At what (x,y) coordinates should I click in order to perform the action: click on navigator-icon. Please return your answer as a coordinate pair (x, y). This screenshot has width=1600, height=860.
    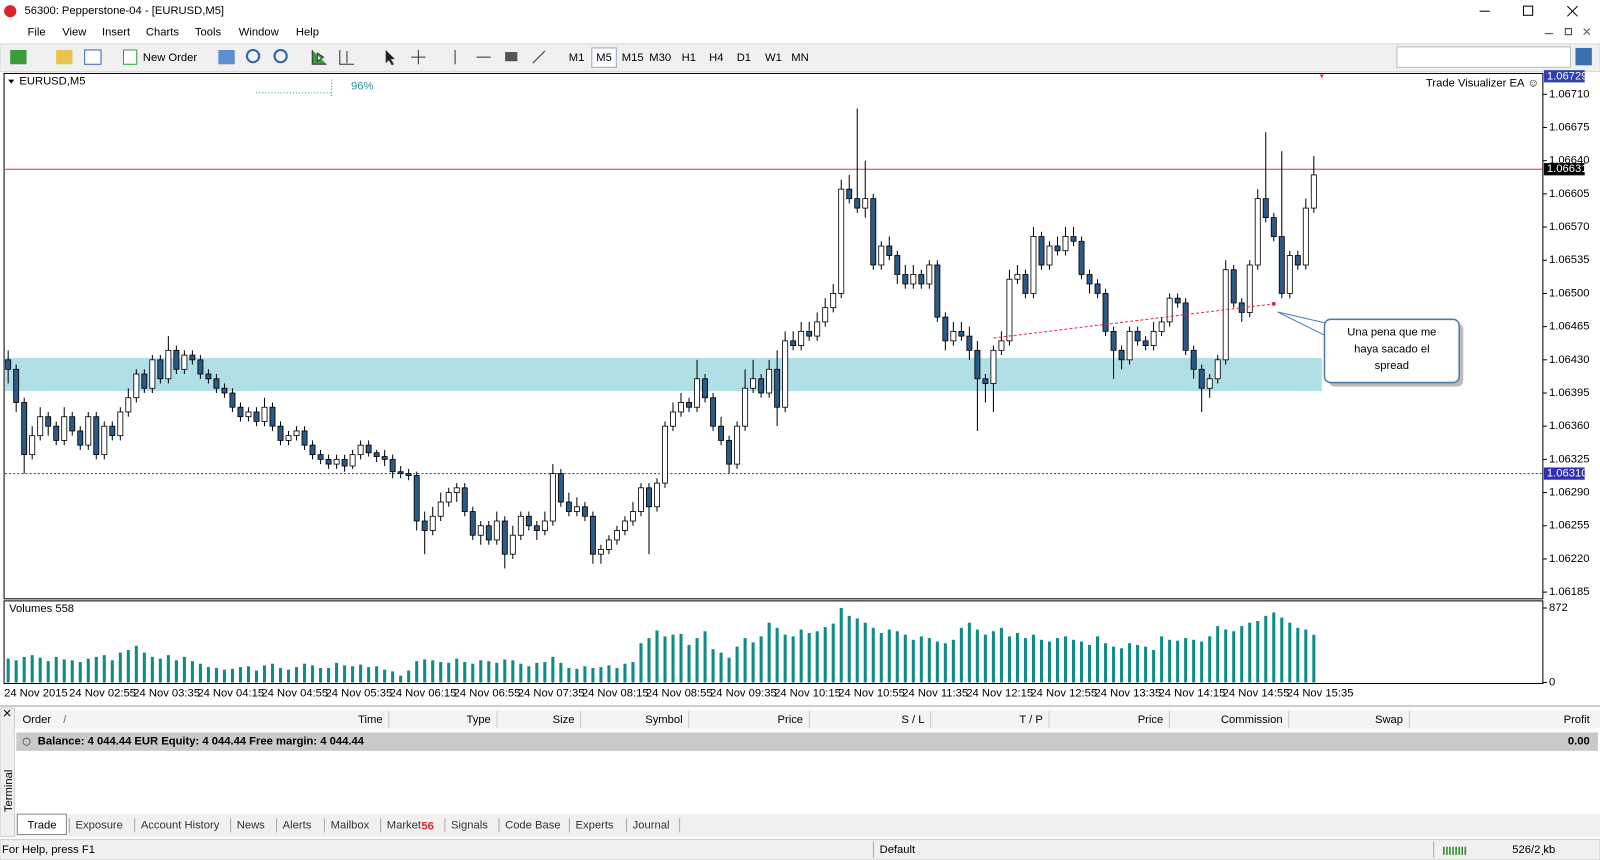
    Looking at the image, I should click on (93, 57).